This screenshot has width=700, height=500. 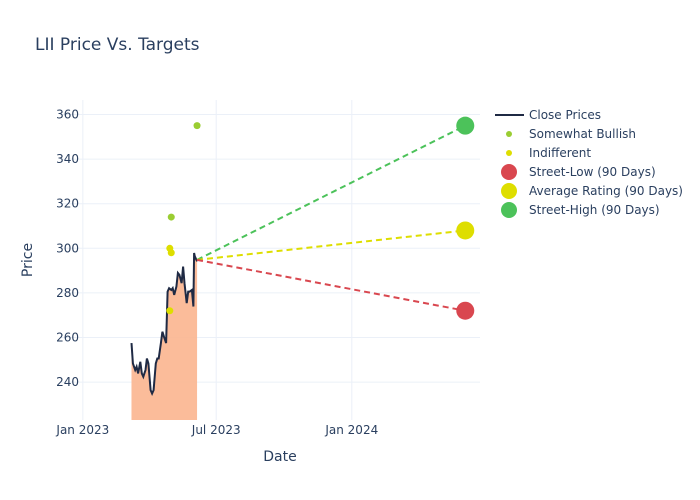 I want to click on legend-item-label: Indifferent, so click(x=560, y=153).